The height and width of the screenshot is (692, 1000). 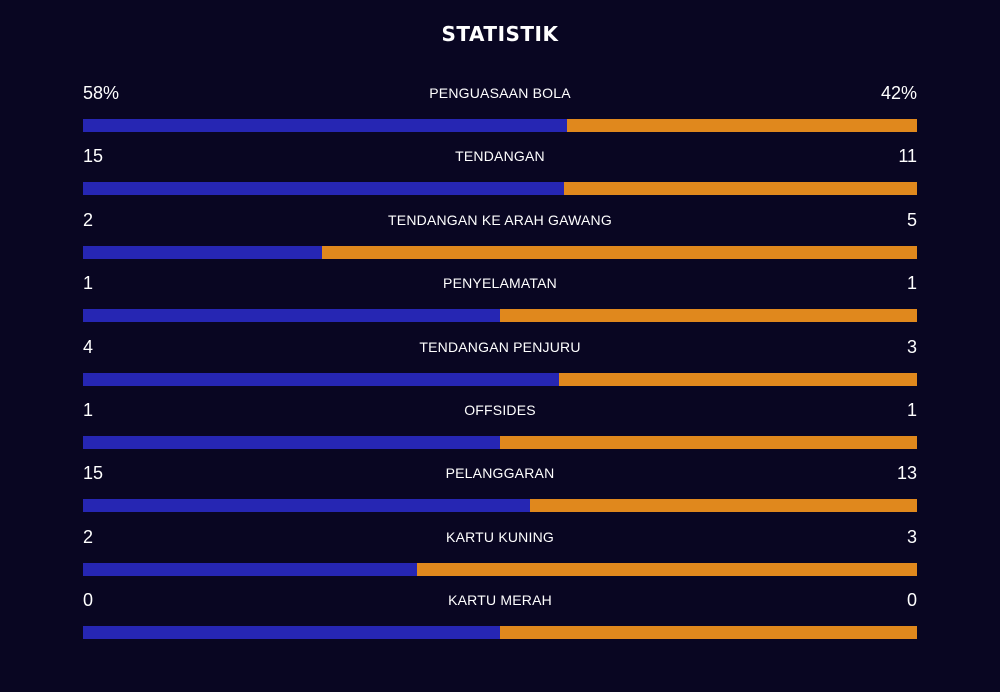 What do you see at coordinates (500, 301) in the screenshot?
I see `stat-row-saves: 1 PENYELAMATAN 1` at bounding box center [500, 301].